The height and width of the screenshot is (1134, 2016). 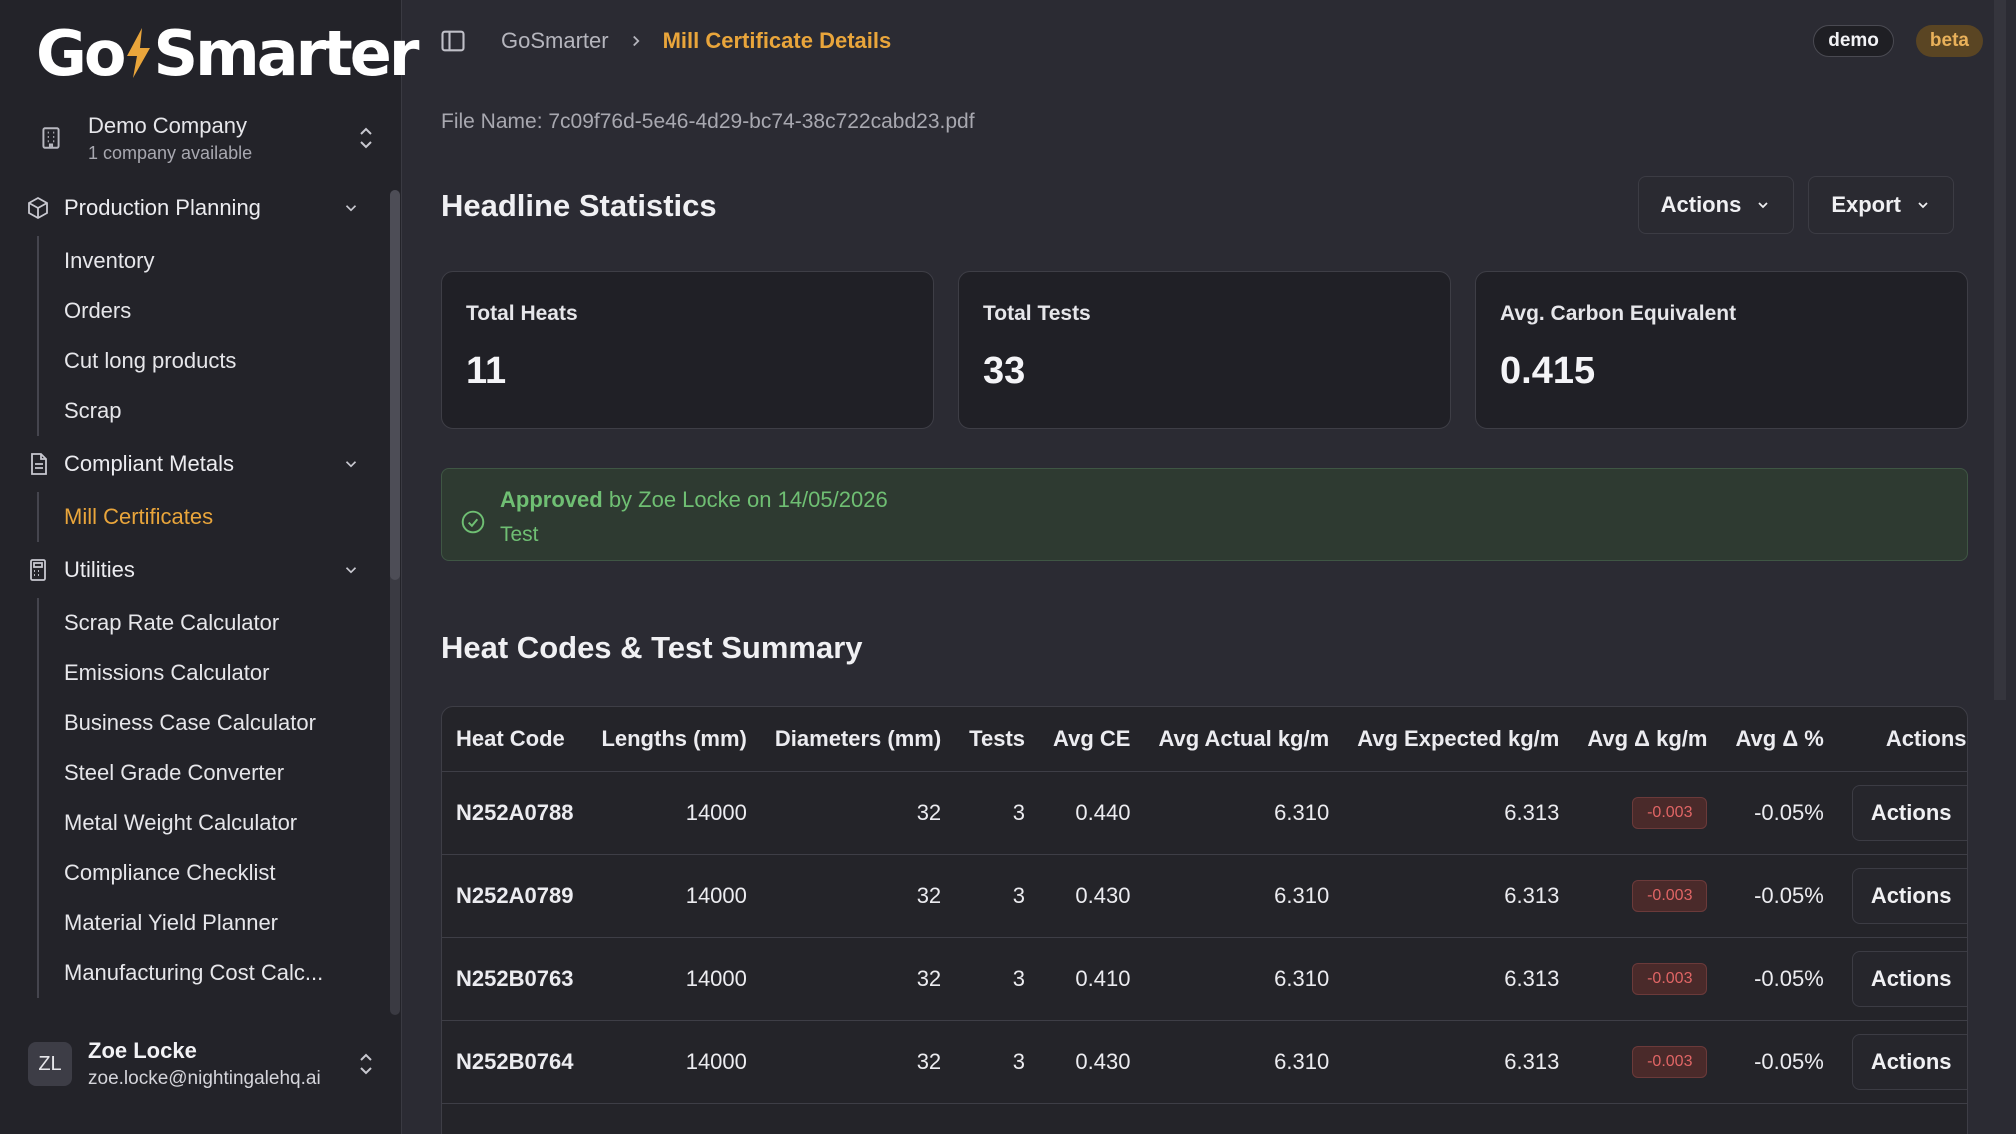 What do you see at coordinates (162, 207) in the screenshot?
I see `nav-group-label: Production Planning` at bounding box center [162, 207].